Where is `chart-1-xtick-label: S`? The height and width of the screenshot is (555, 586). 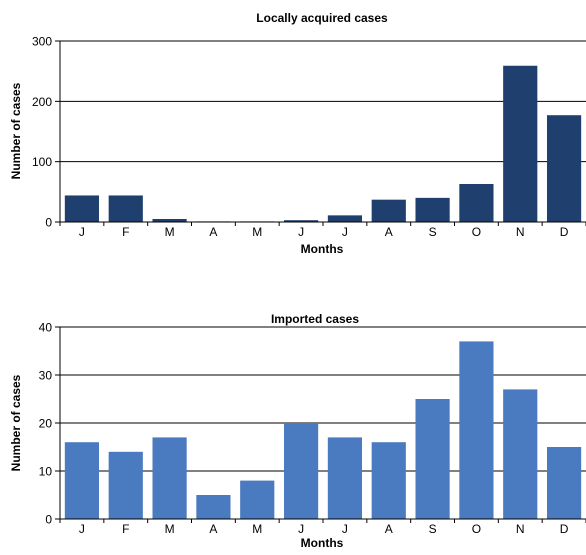 chart-1-xtick-label: S is located at coordinates (433, 232).